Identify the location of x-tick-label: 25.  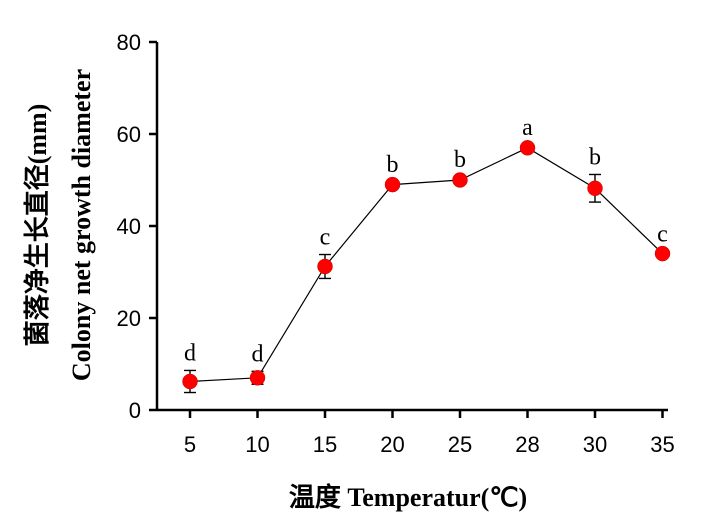
(460, 444).